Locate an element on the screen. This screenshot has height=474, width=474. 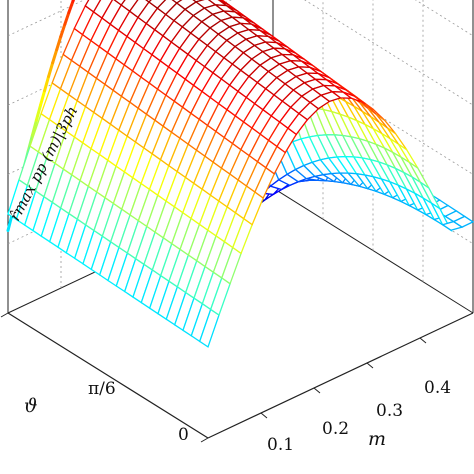
x-axis-label: m is located at coordinates (377, 439).